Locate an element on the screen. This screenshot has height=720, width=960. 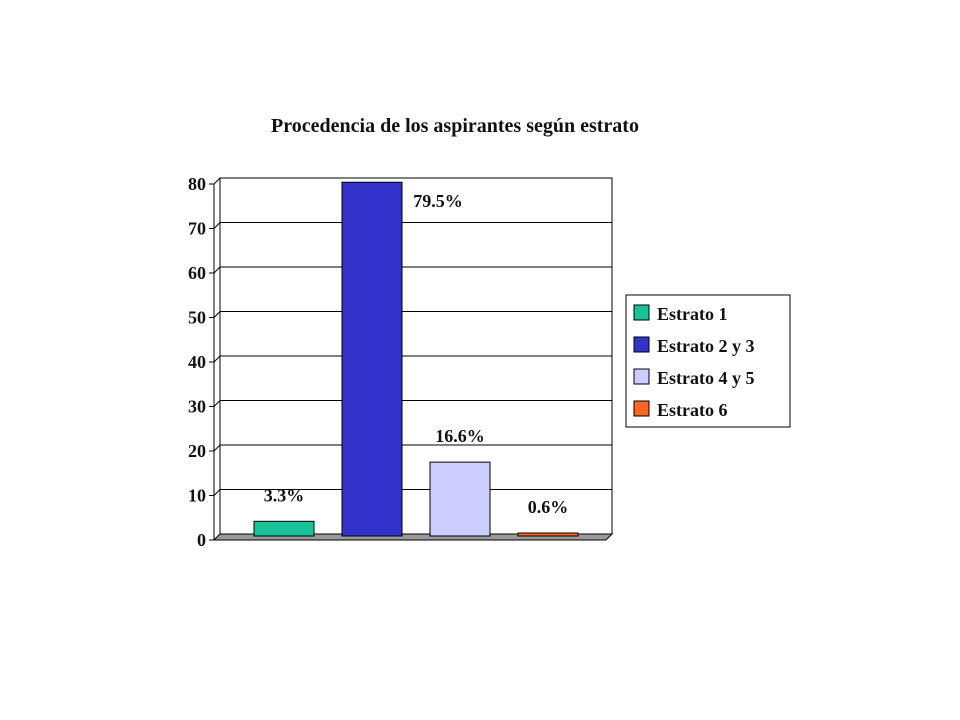
y-tick-label: 60 is located at coordinates (197, 273).